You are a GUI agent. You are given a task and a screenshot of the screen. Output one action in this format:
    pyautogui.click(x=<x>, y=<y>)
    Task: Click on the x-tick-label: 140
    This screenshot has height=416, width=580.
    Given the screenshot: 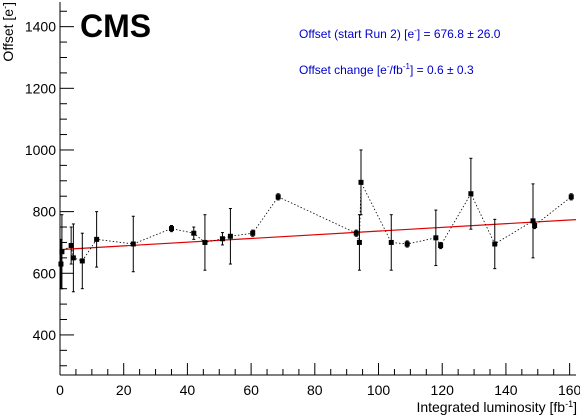 What is the action you would take?
    pyautogui.click(x=506, y=390)
    